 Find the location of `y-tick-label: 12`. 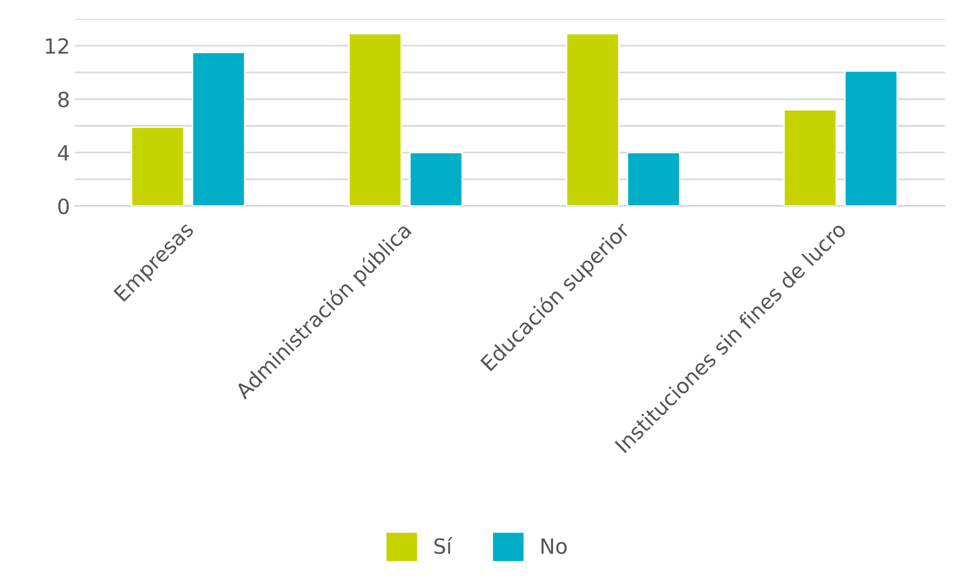

y-tick-label: 12 is located at coordinates (57, 46).